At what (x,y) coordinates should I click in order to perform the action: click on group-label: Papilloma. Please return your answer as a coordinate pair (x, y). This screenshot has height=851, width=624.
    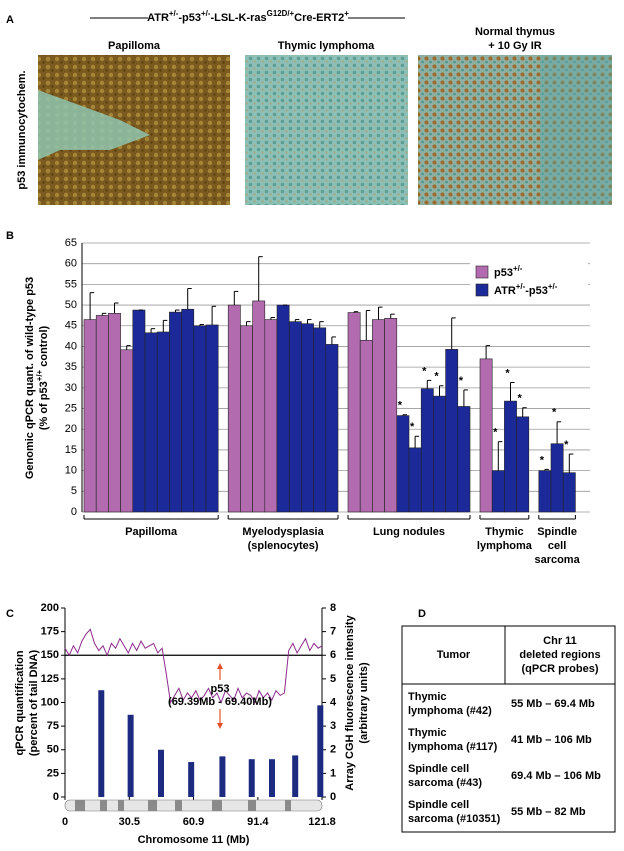
    Looking at the image, I should click on (151, 532).